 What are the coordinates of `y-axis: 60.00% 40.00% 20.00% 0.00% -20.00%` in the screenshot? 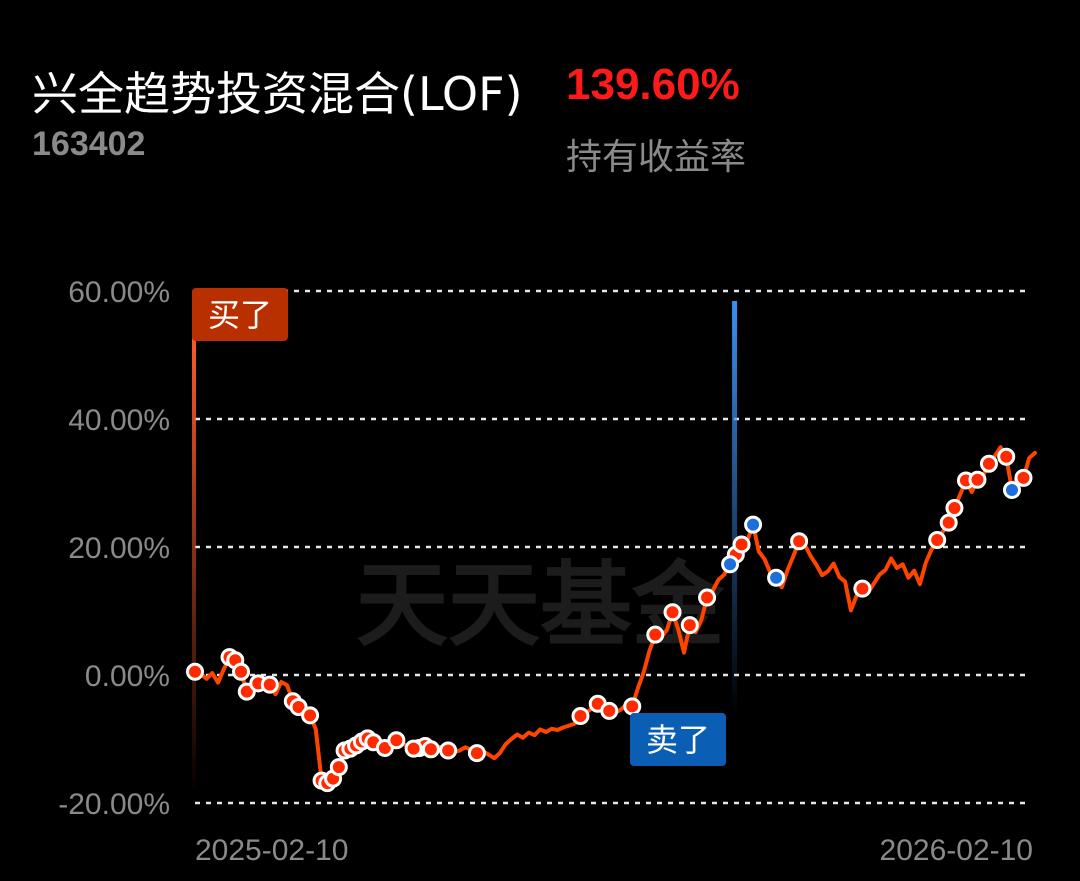 It's located at (114, 548).